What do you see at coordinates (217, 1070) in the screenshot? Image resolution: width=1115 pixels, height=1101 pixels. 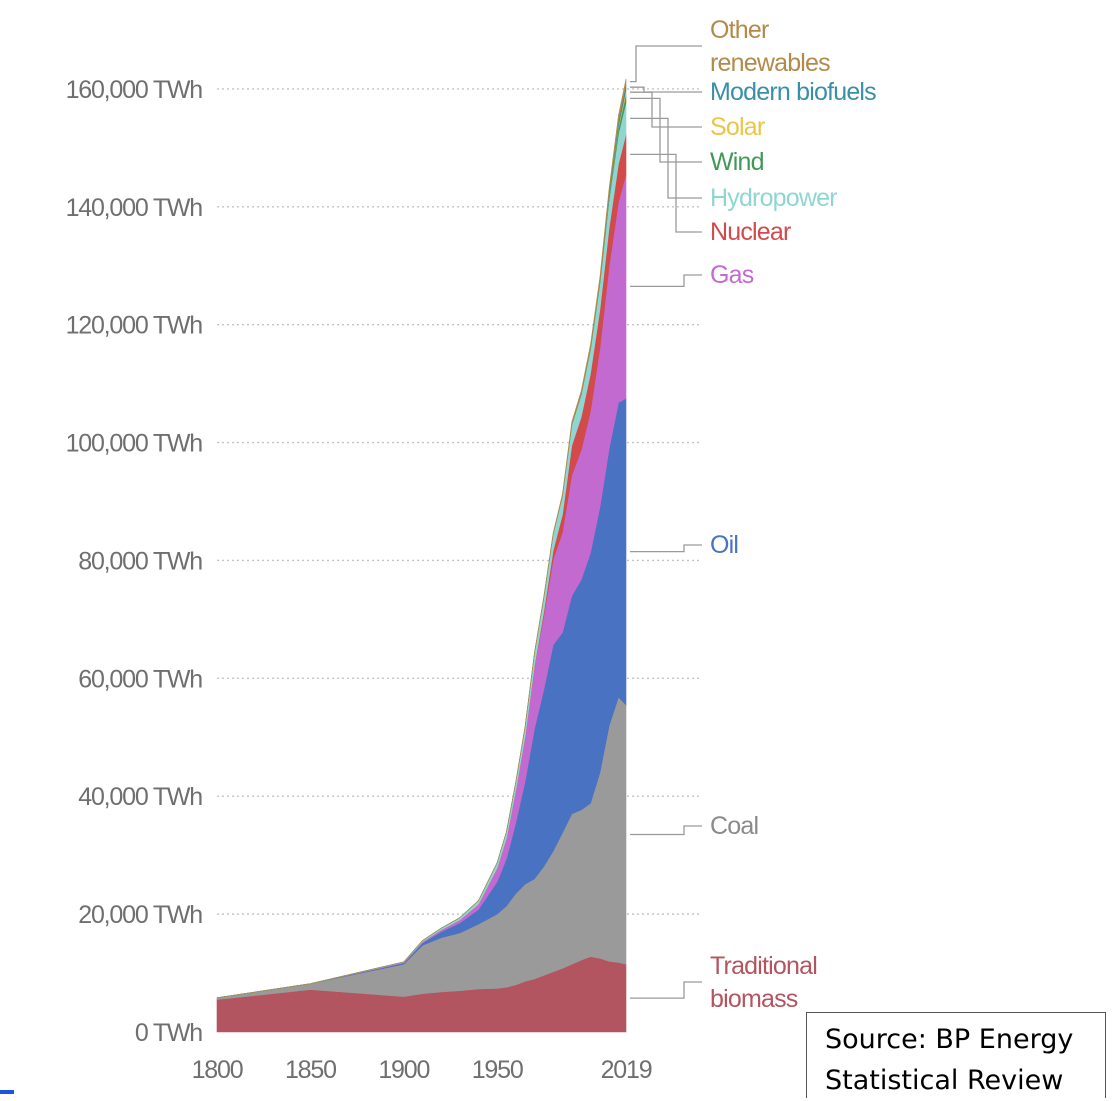 I see `x-tick-label: 1800` at bounding box center [217, 1070].